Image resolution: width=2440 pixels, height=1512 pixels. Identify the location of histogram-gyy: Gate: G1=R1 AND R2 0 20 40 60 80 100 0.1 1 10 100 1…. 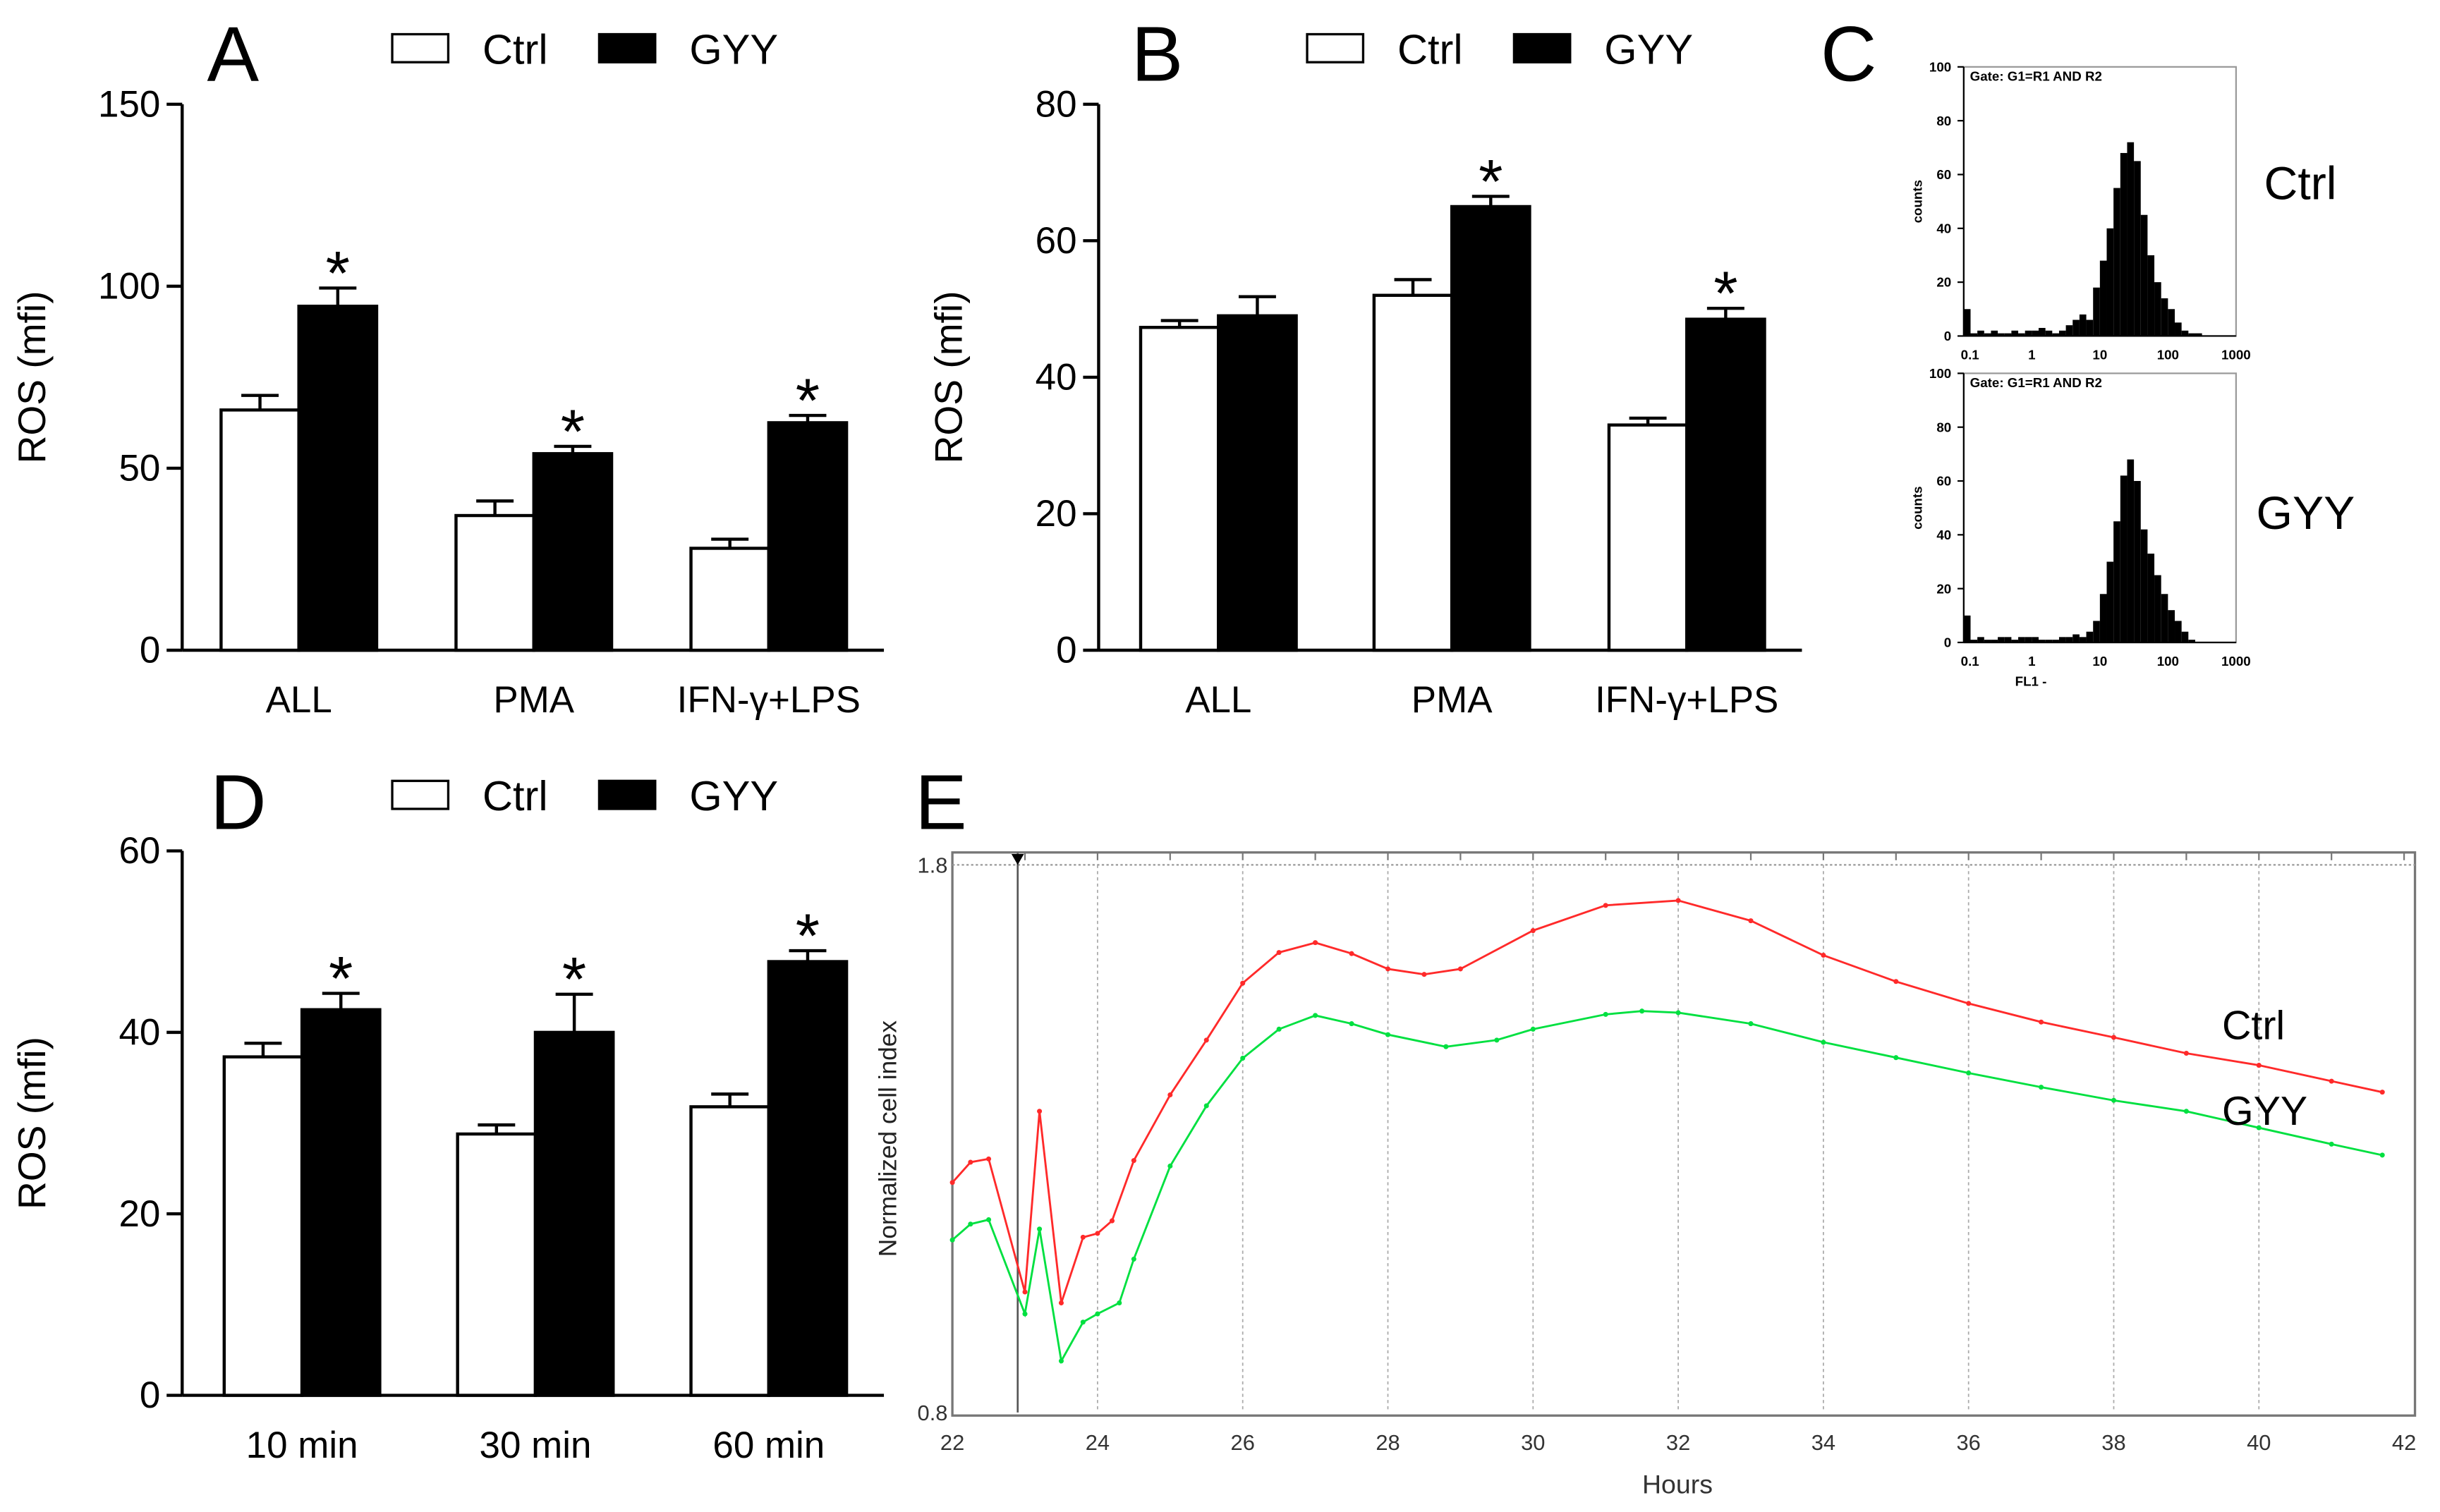
(2080, 517).